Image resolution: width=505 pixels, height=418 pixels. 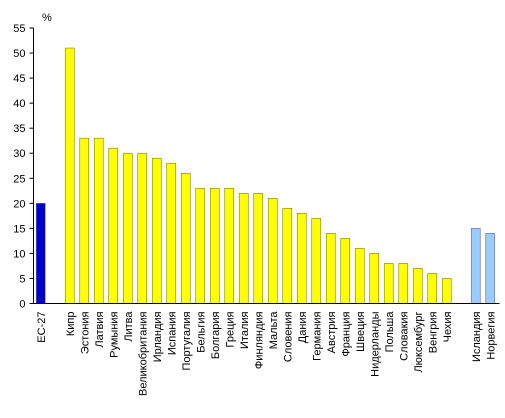 What do you see at coordinates (19, 179) in the screenshot?
I see `y-tick-label: 25` at bounding box center [19, 179].